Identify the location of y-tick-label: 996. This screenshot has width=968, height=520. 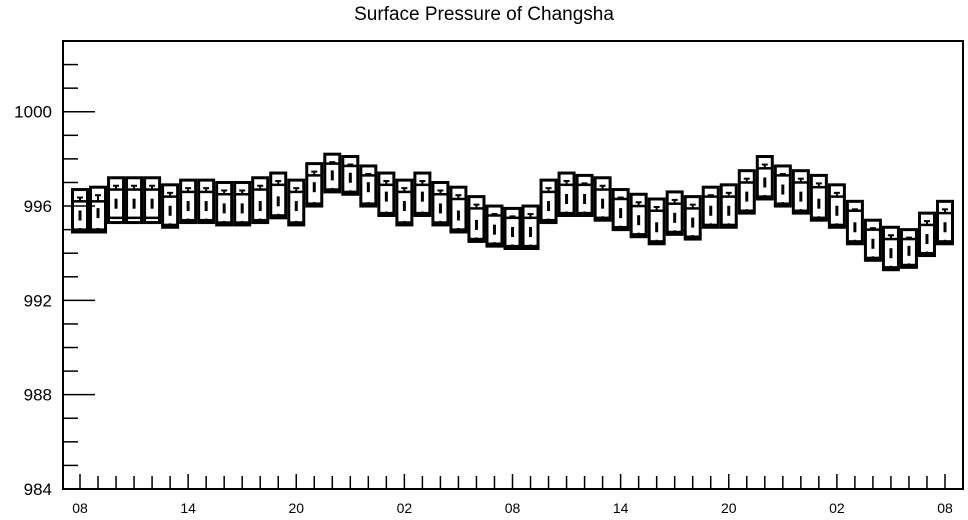
(38, 206).